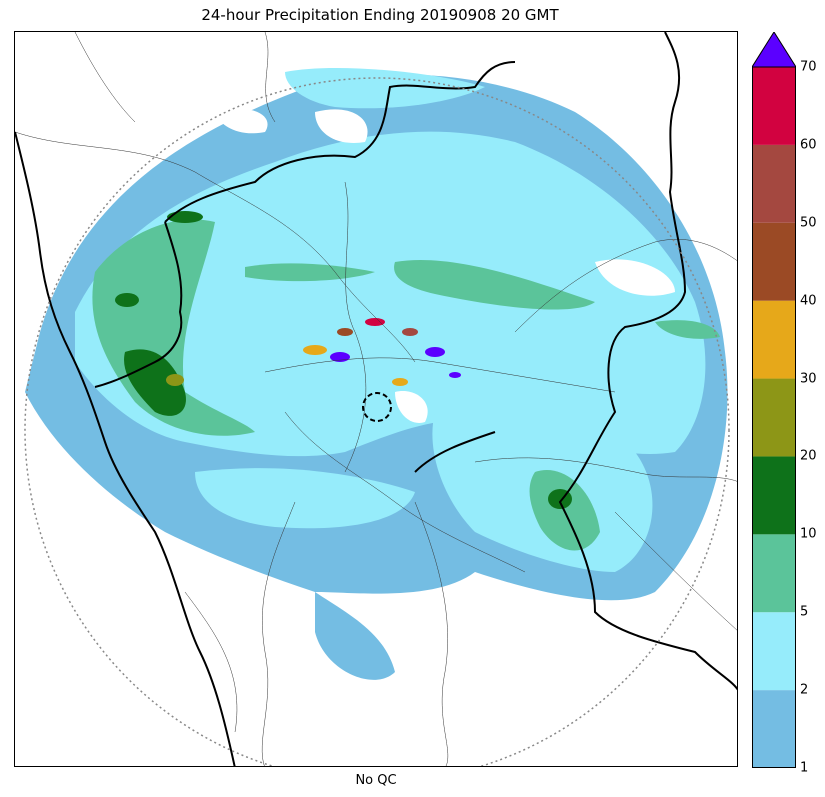  Describe the element at coordinates (804, 690) in the screenshot. I see `colorbar-tick-label: 2` at that location.